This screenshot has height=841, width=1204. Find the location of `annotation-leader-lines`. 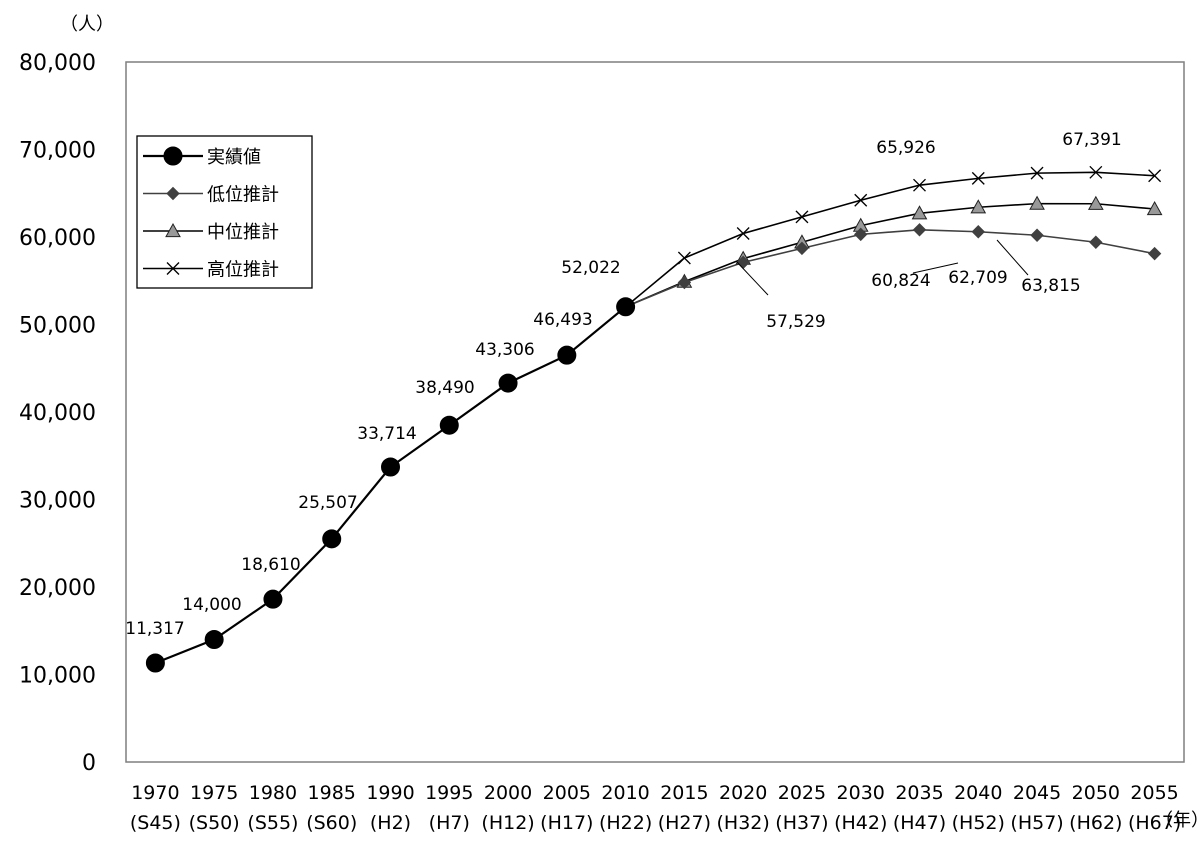

annotation-leader-lines is located at coordinates (882, 267).